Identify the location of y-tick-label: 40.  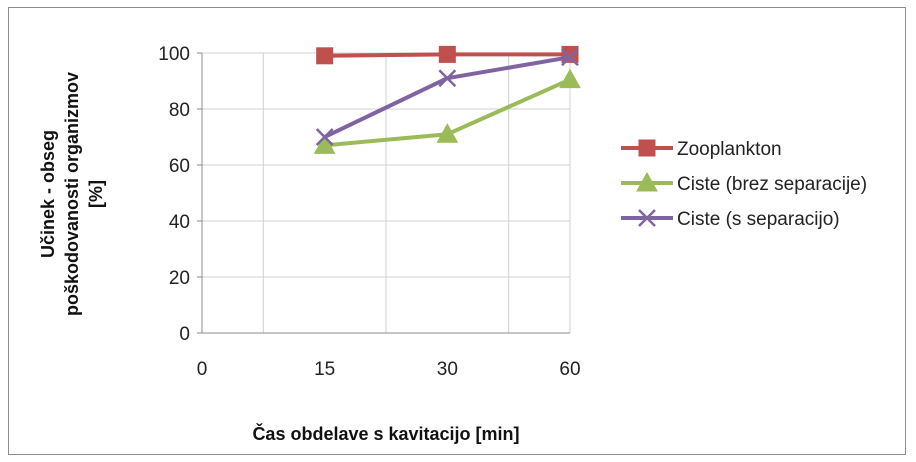
(179, 222).